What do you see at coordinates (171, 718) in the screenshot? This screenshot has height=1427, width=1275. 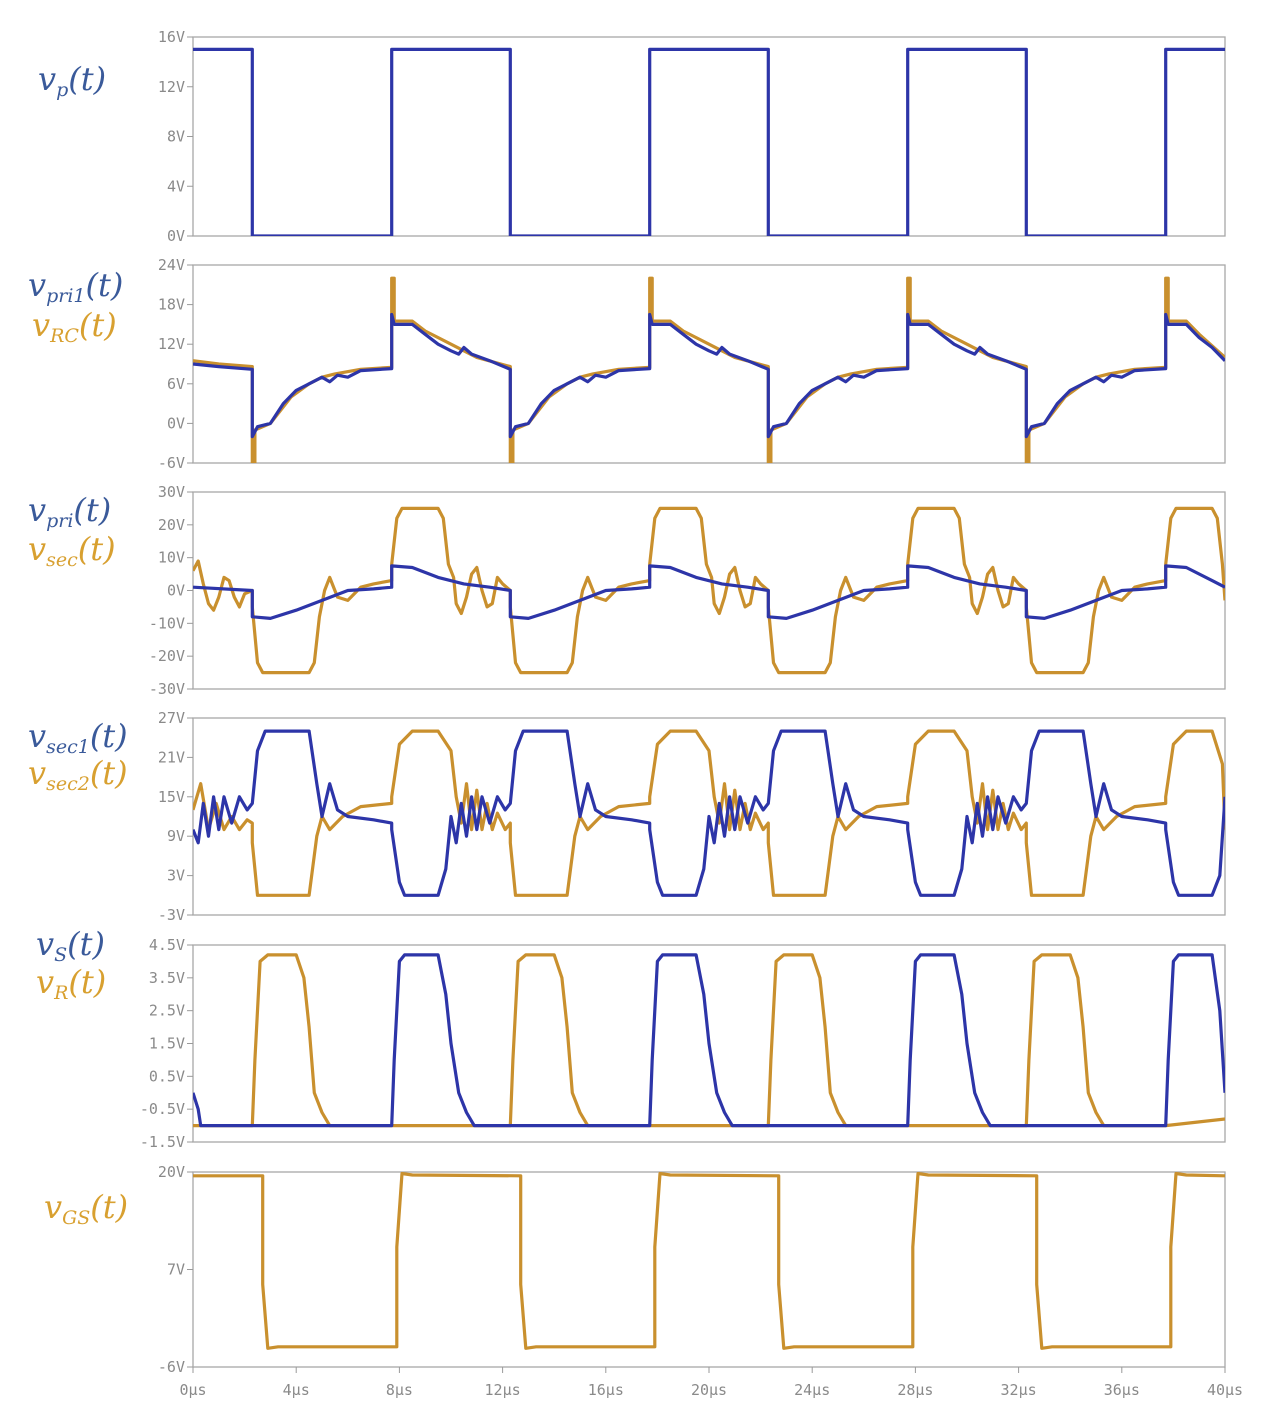 I see `y-tick-label: 27V` at bounding box center [171, 718].